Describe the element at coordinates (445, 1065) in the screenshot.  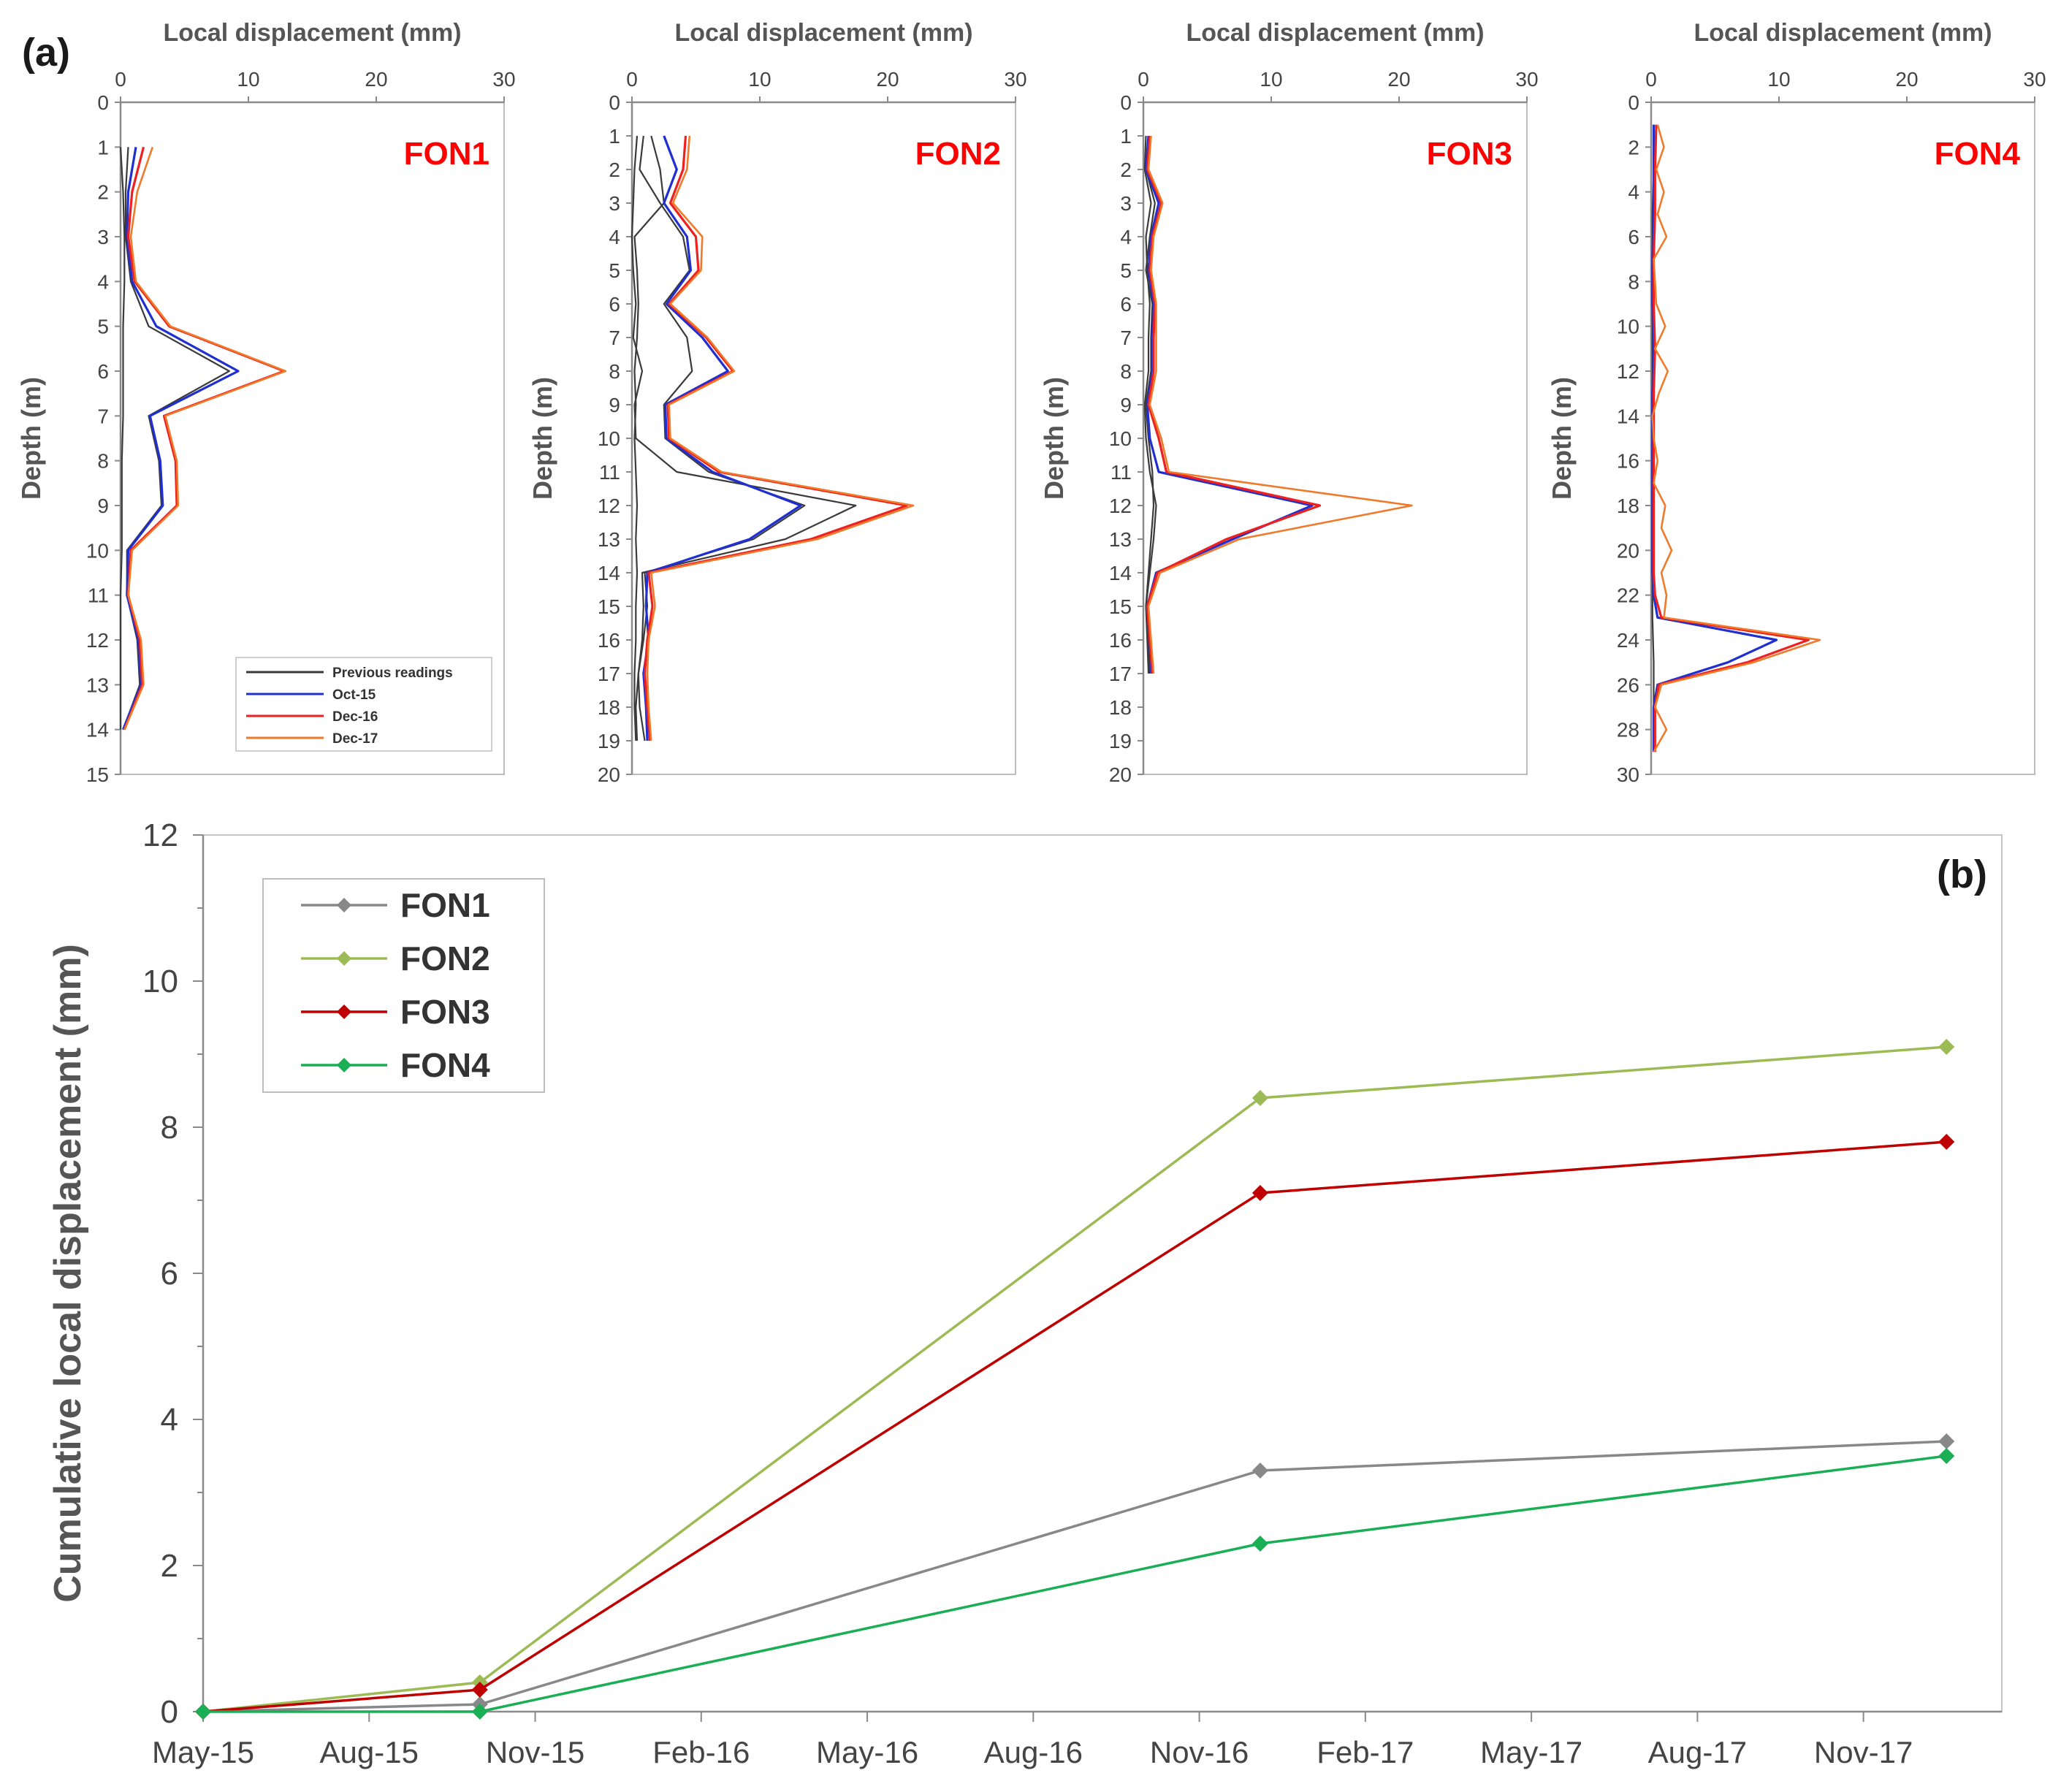
I see `legend-label: FON4` at that location.